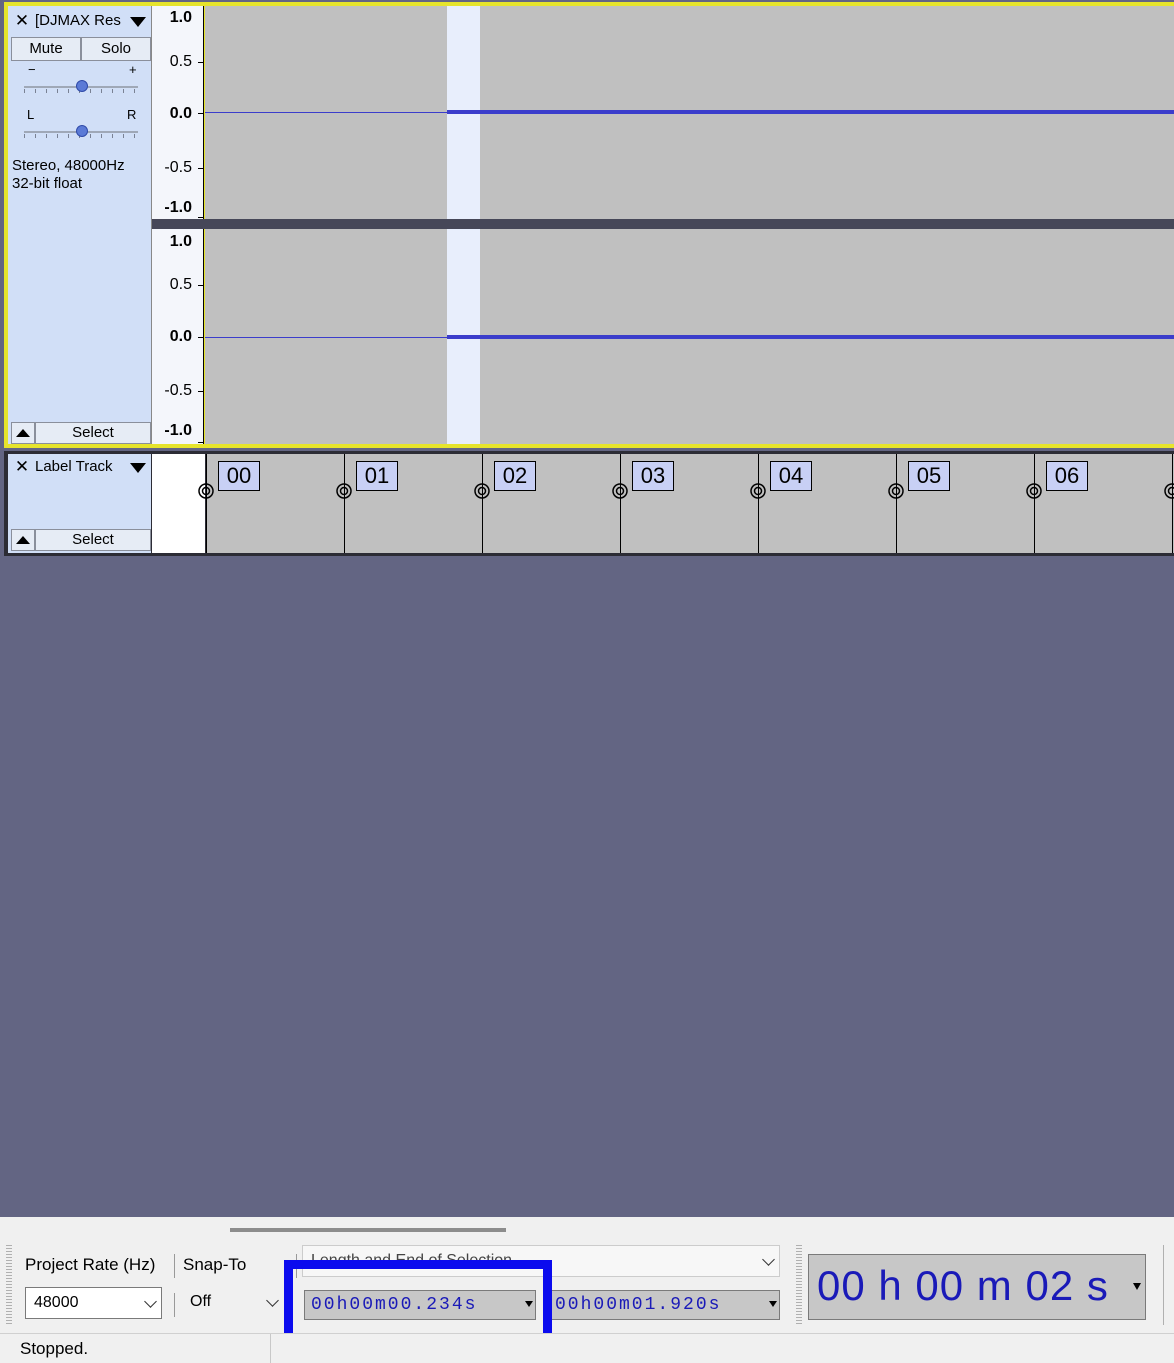  What do you see at coordinates (690, 503) in the screenshot?
I see `label-area: 00 01 02 03 04 05 06` at bounding box center [690, 503].